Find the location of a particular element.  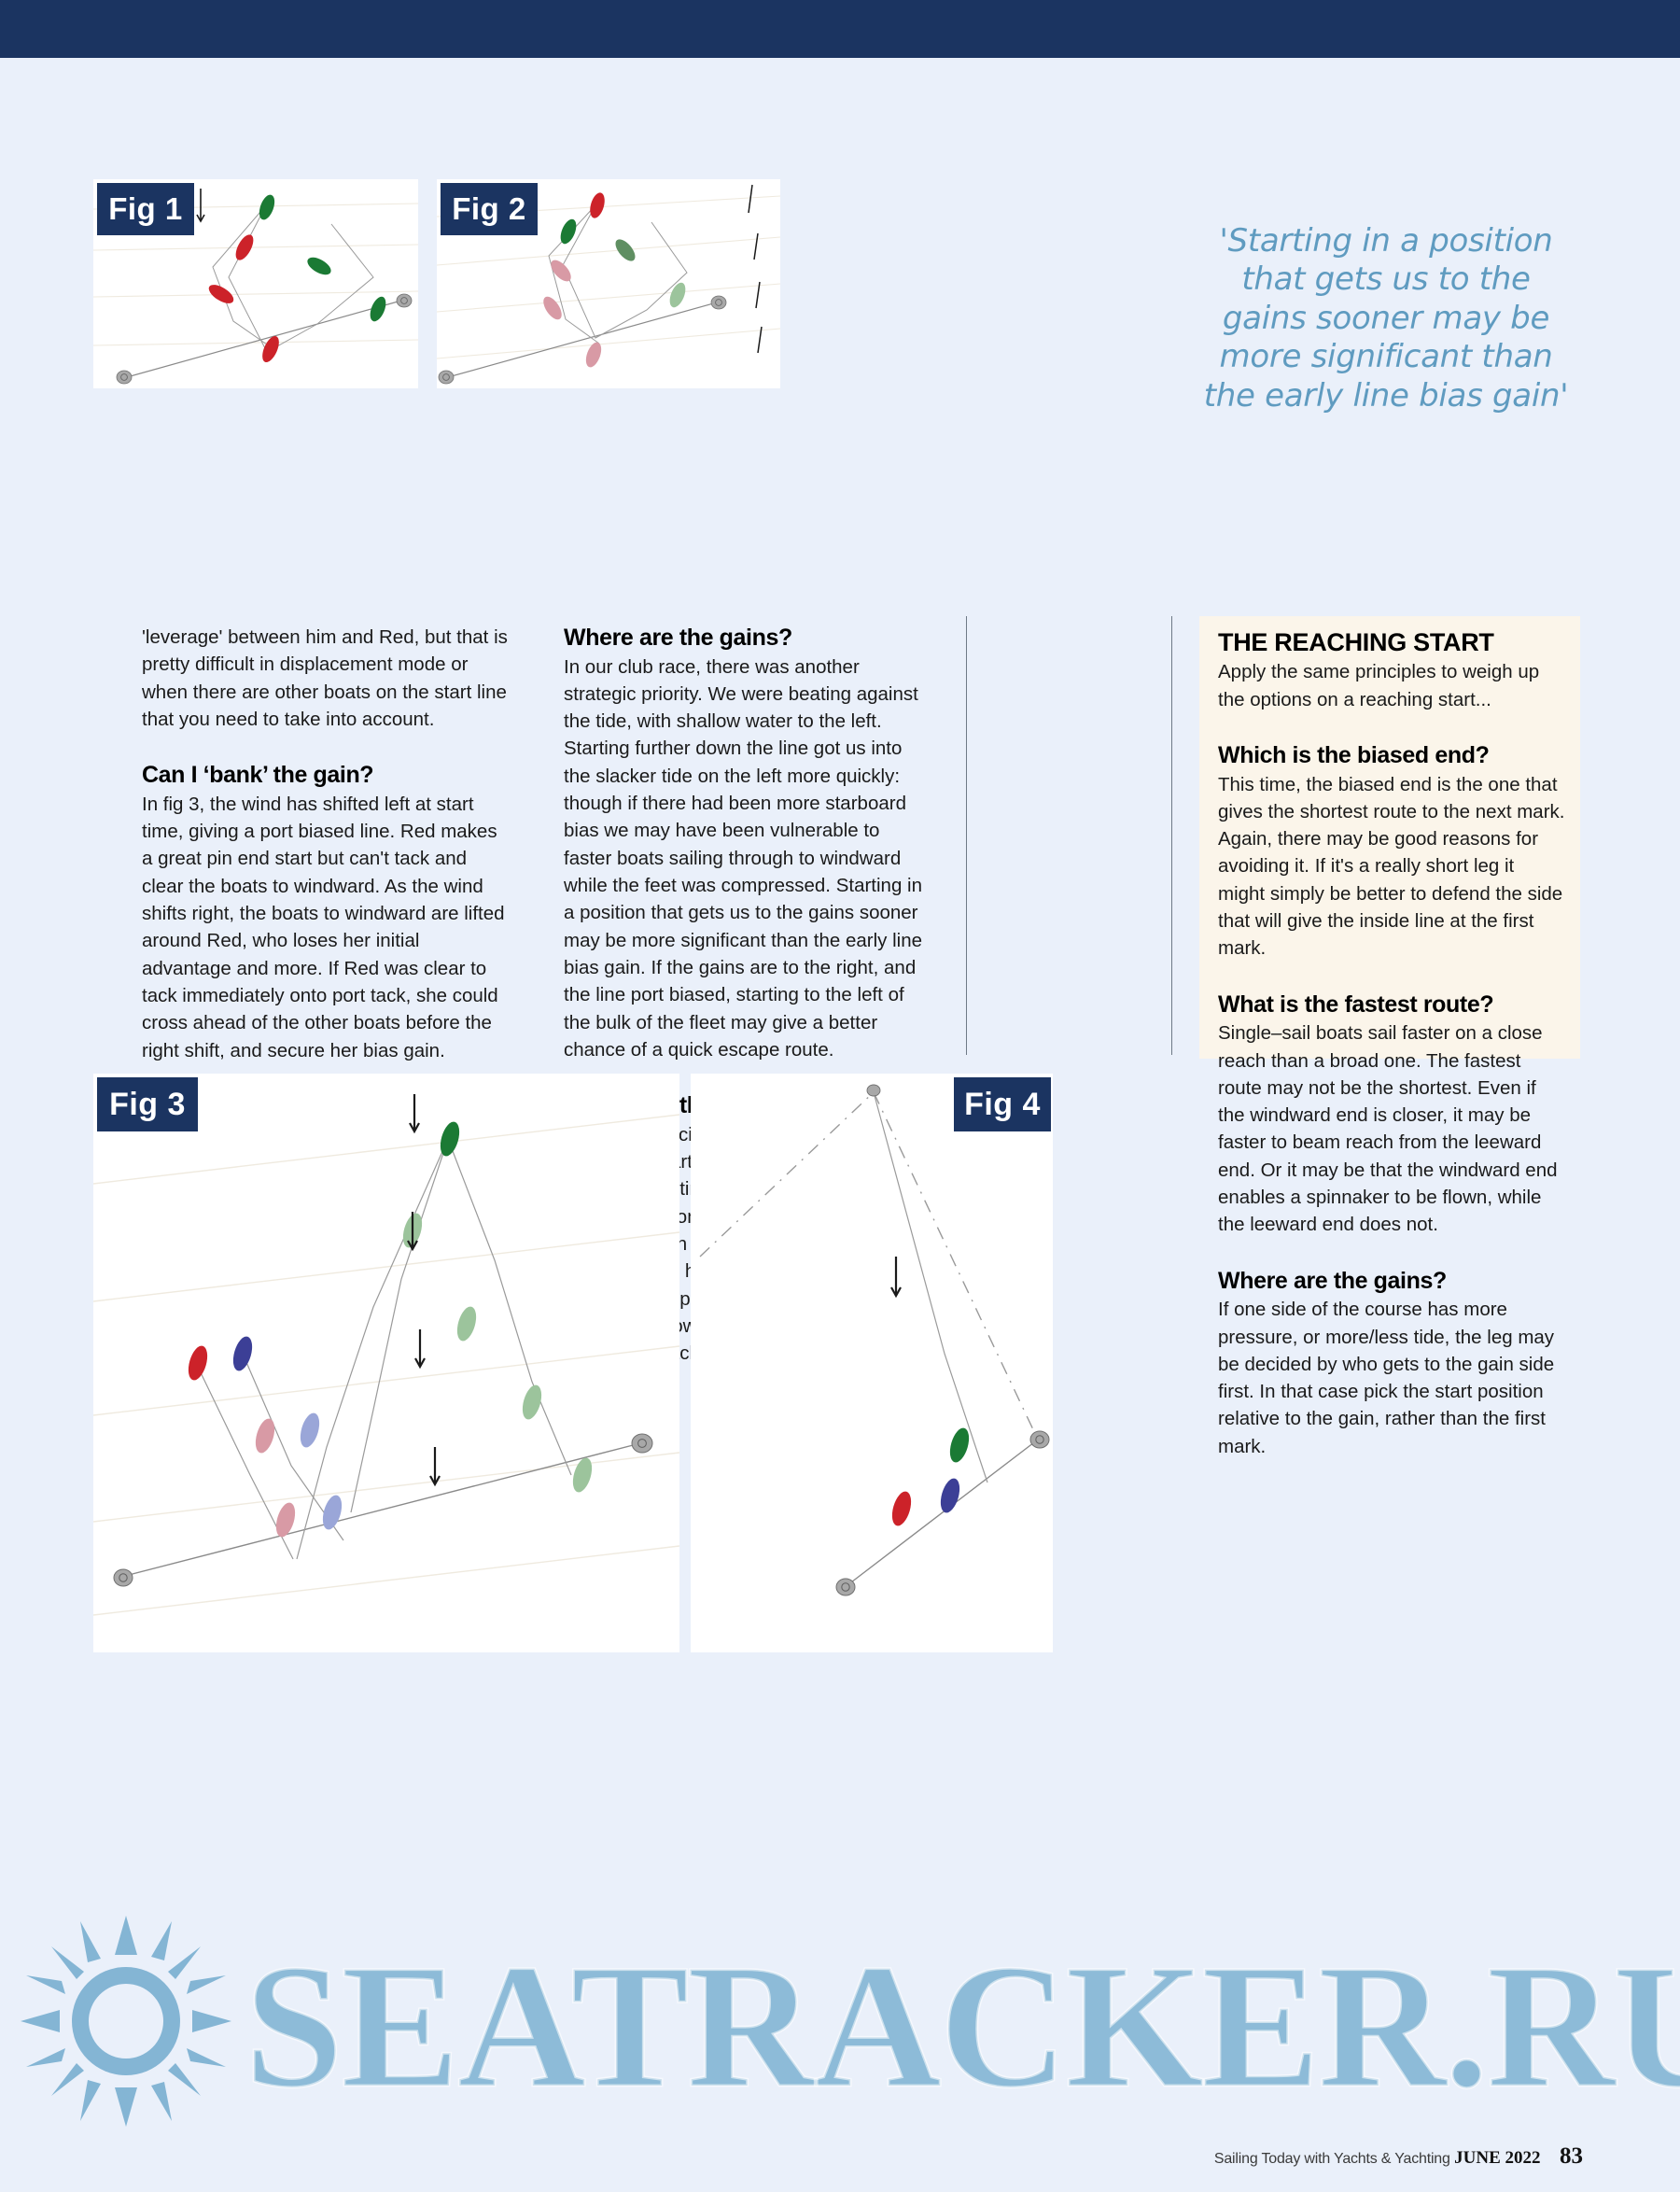

figure-3-diagram is located at coordinates (386, 1355).